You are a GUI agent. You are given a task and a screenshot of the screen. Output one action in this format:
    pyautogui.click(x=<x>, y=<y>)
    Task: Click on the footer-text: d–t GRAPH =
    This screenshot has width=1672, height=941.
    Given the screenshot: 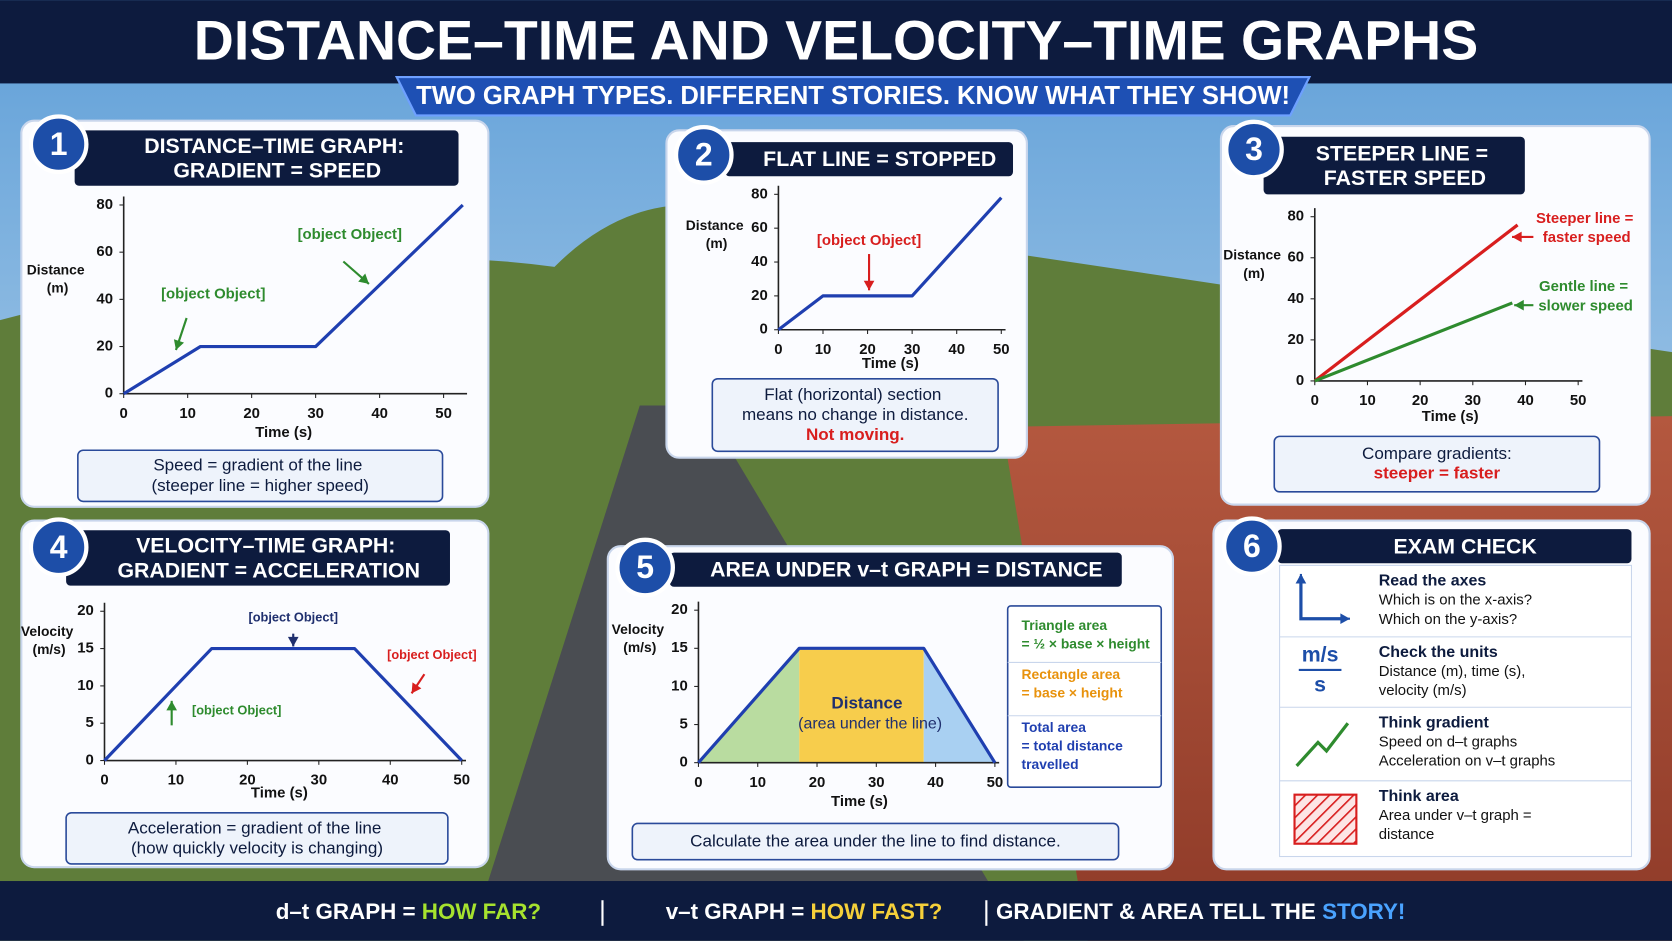 What is the action you would take?
    pyautogui.click(x=346, y=911)
    